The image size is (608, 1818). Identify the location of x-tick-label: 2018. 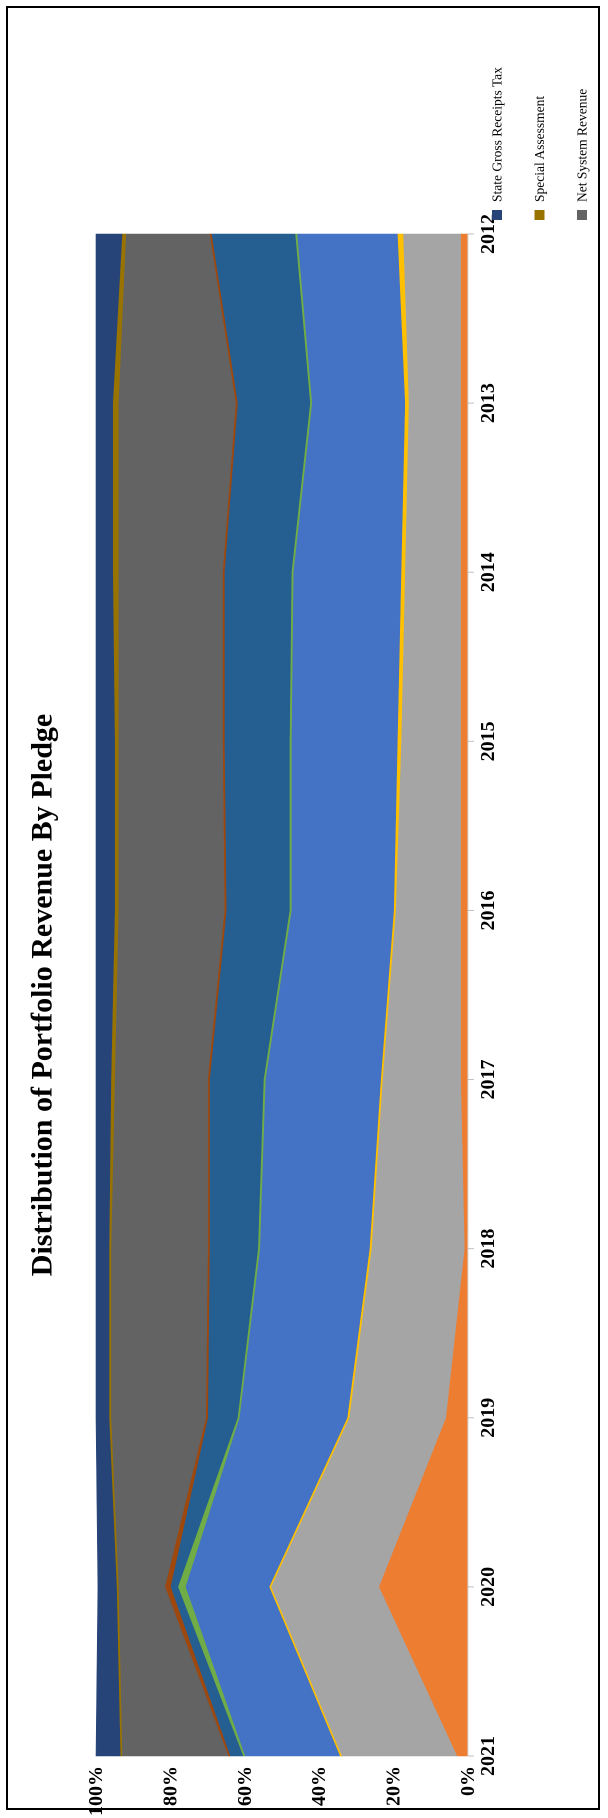
(488, 1249).